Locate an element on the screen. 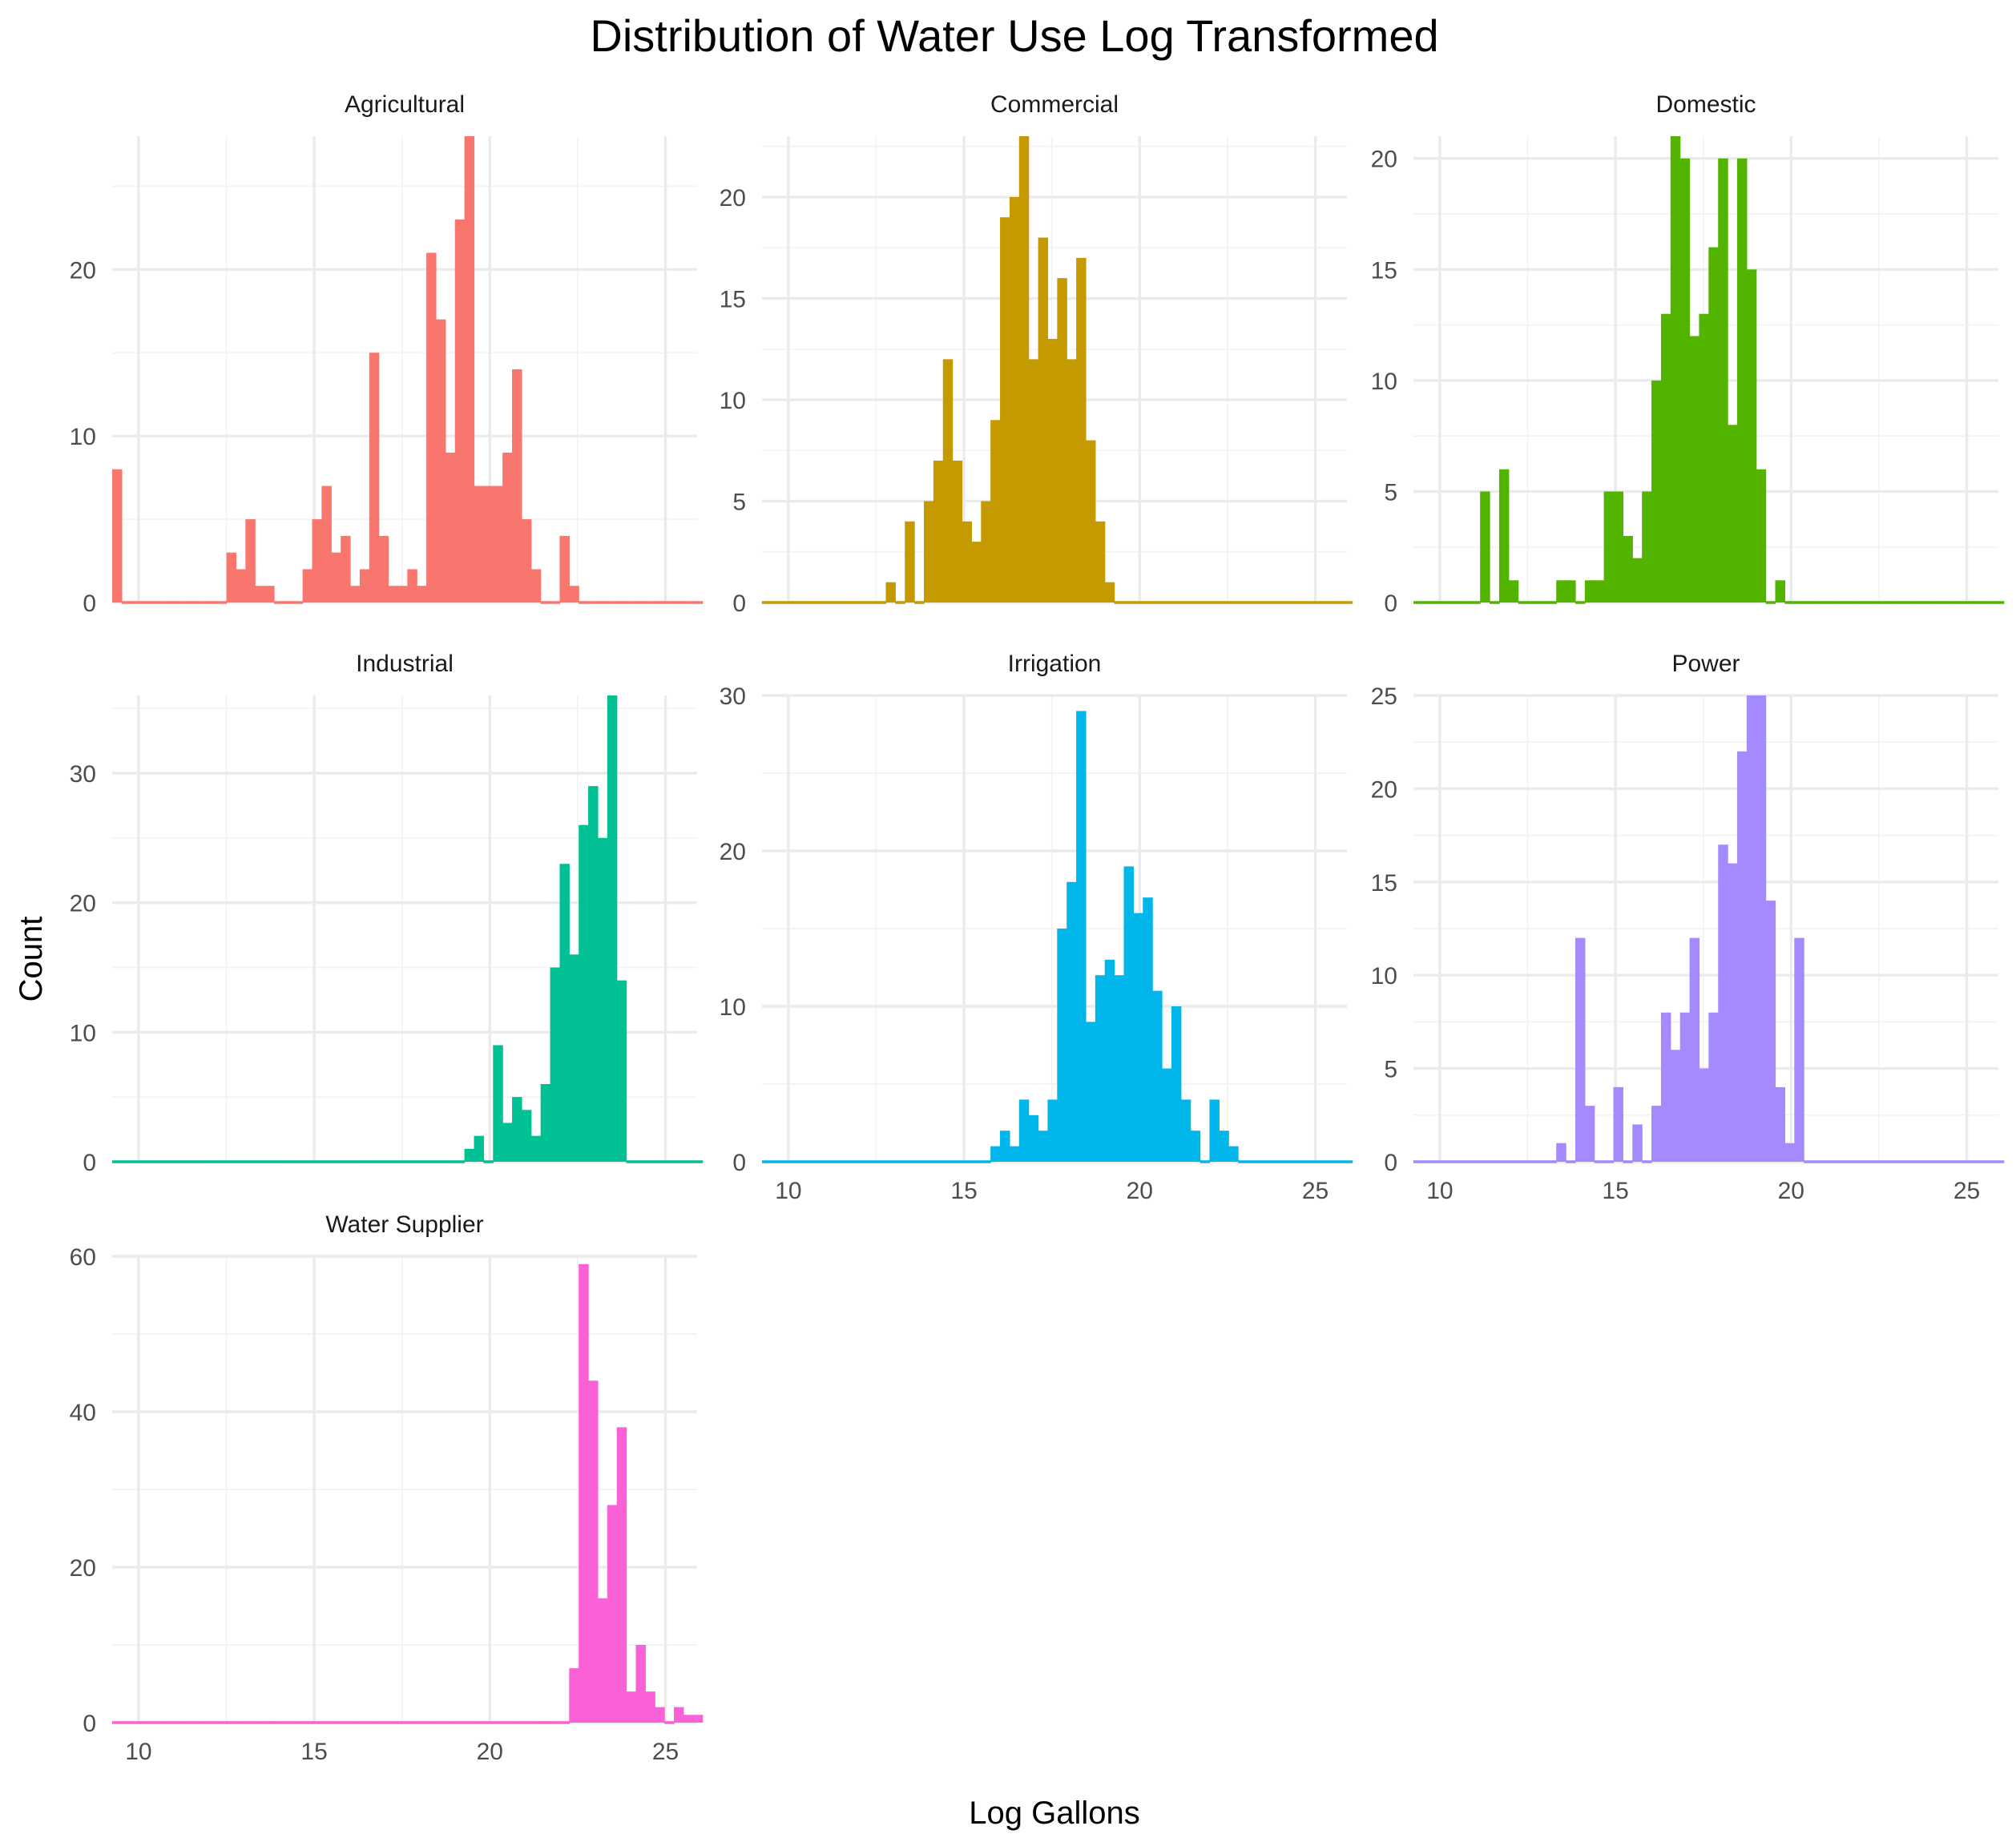 Image resolution: width=2016 pixels, height=1846 pixels. y-axis-title: Count is located at coordinates (31, 959).